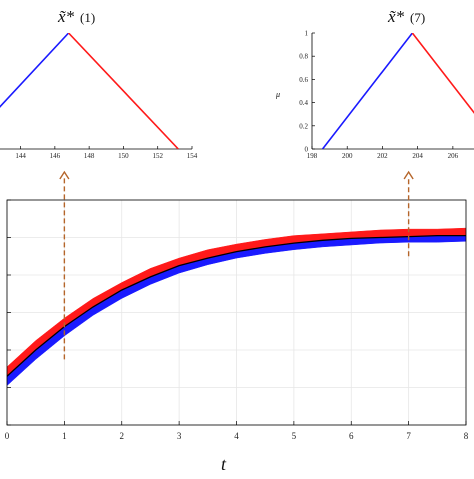 Image resolution: width=474 pixels, height=479 pixels. Describe the element at coordinates (7, 436) in the screenshot. I see `main-x-tick-label: 0` at that location.